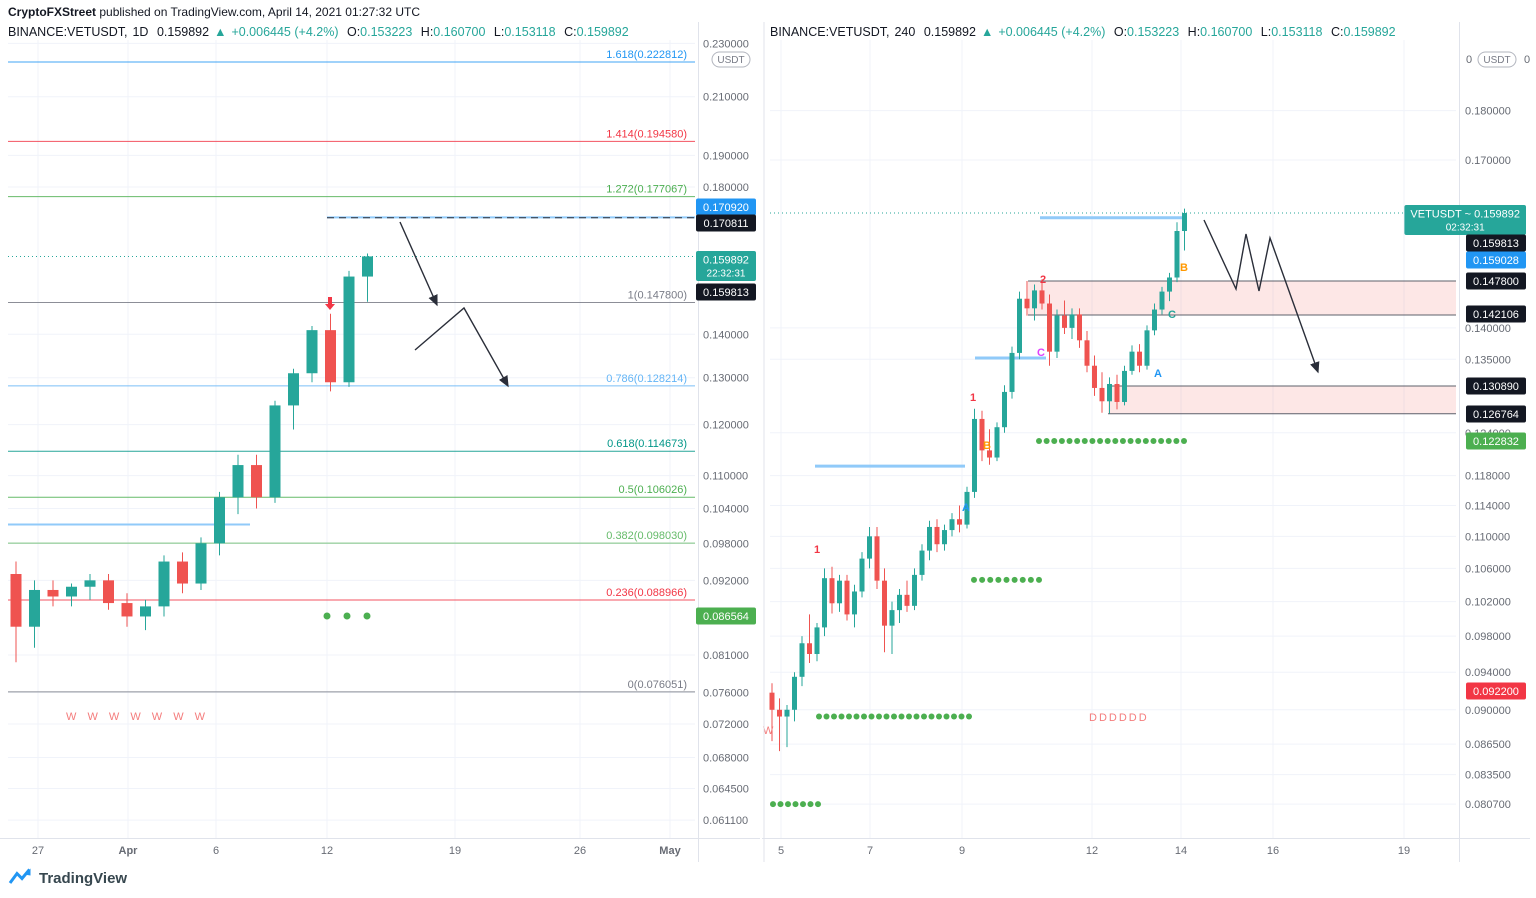 Image resolution: width=1536 pixels, height=898 pixels. I want to click on price-label-text: 0.142106, so click(1496, 315).